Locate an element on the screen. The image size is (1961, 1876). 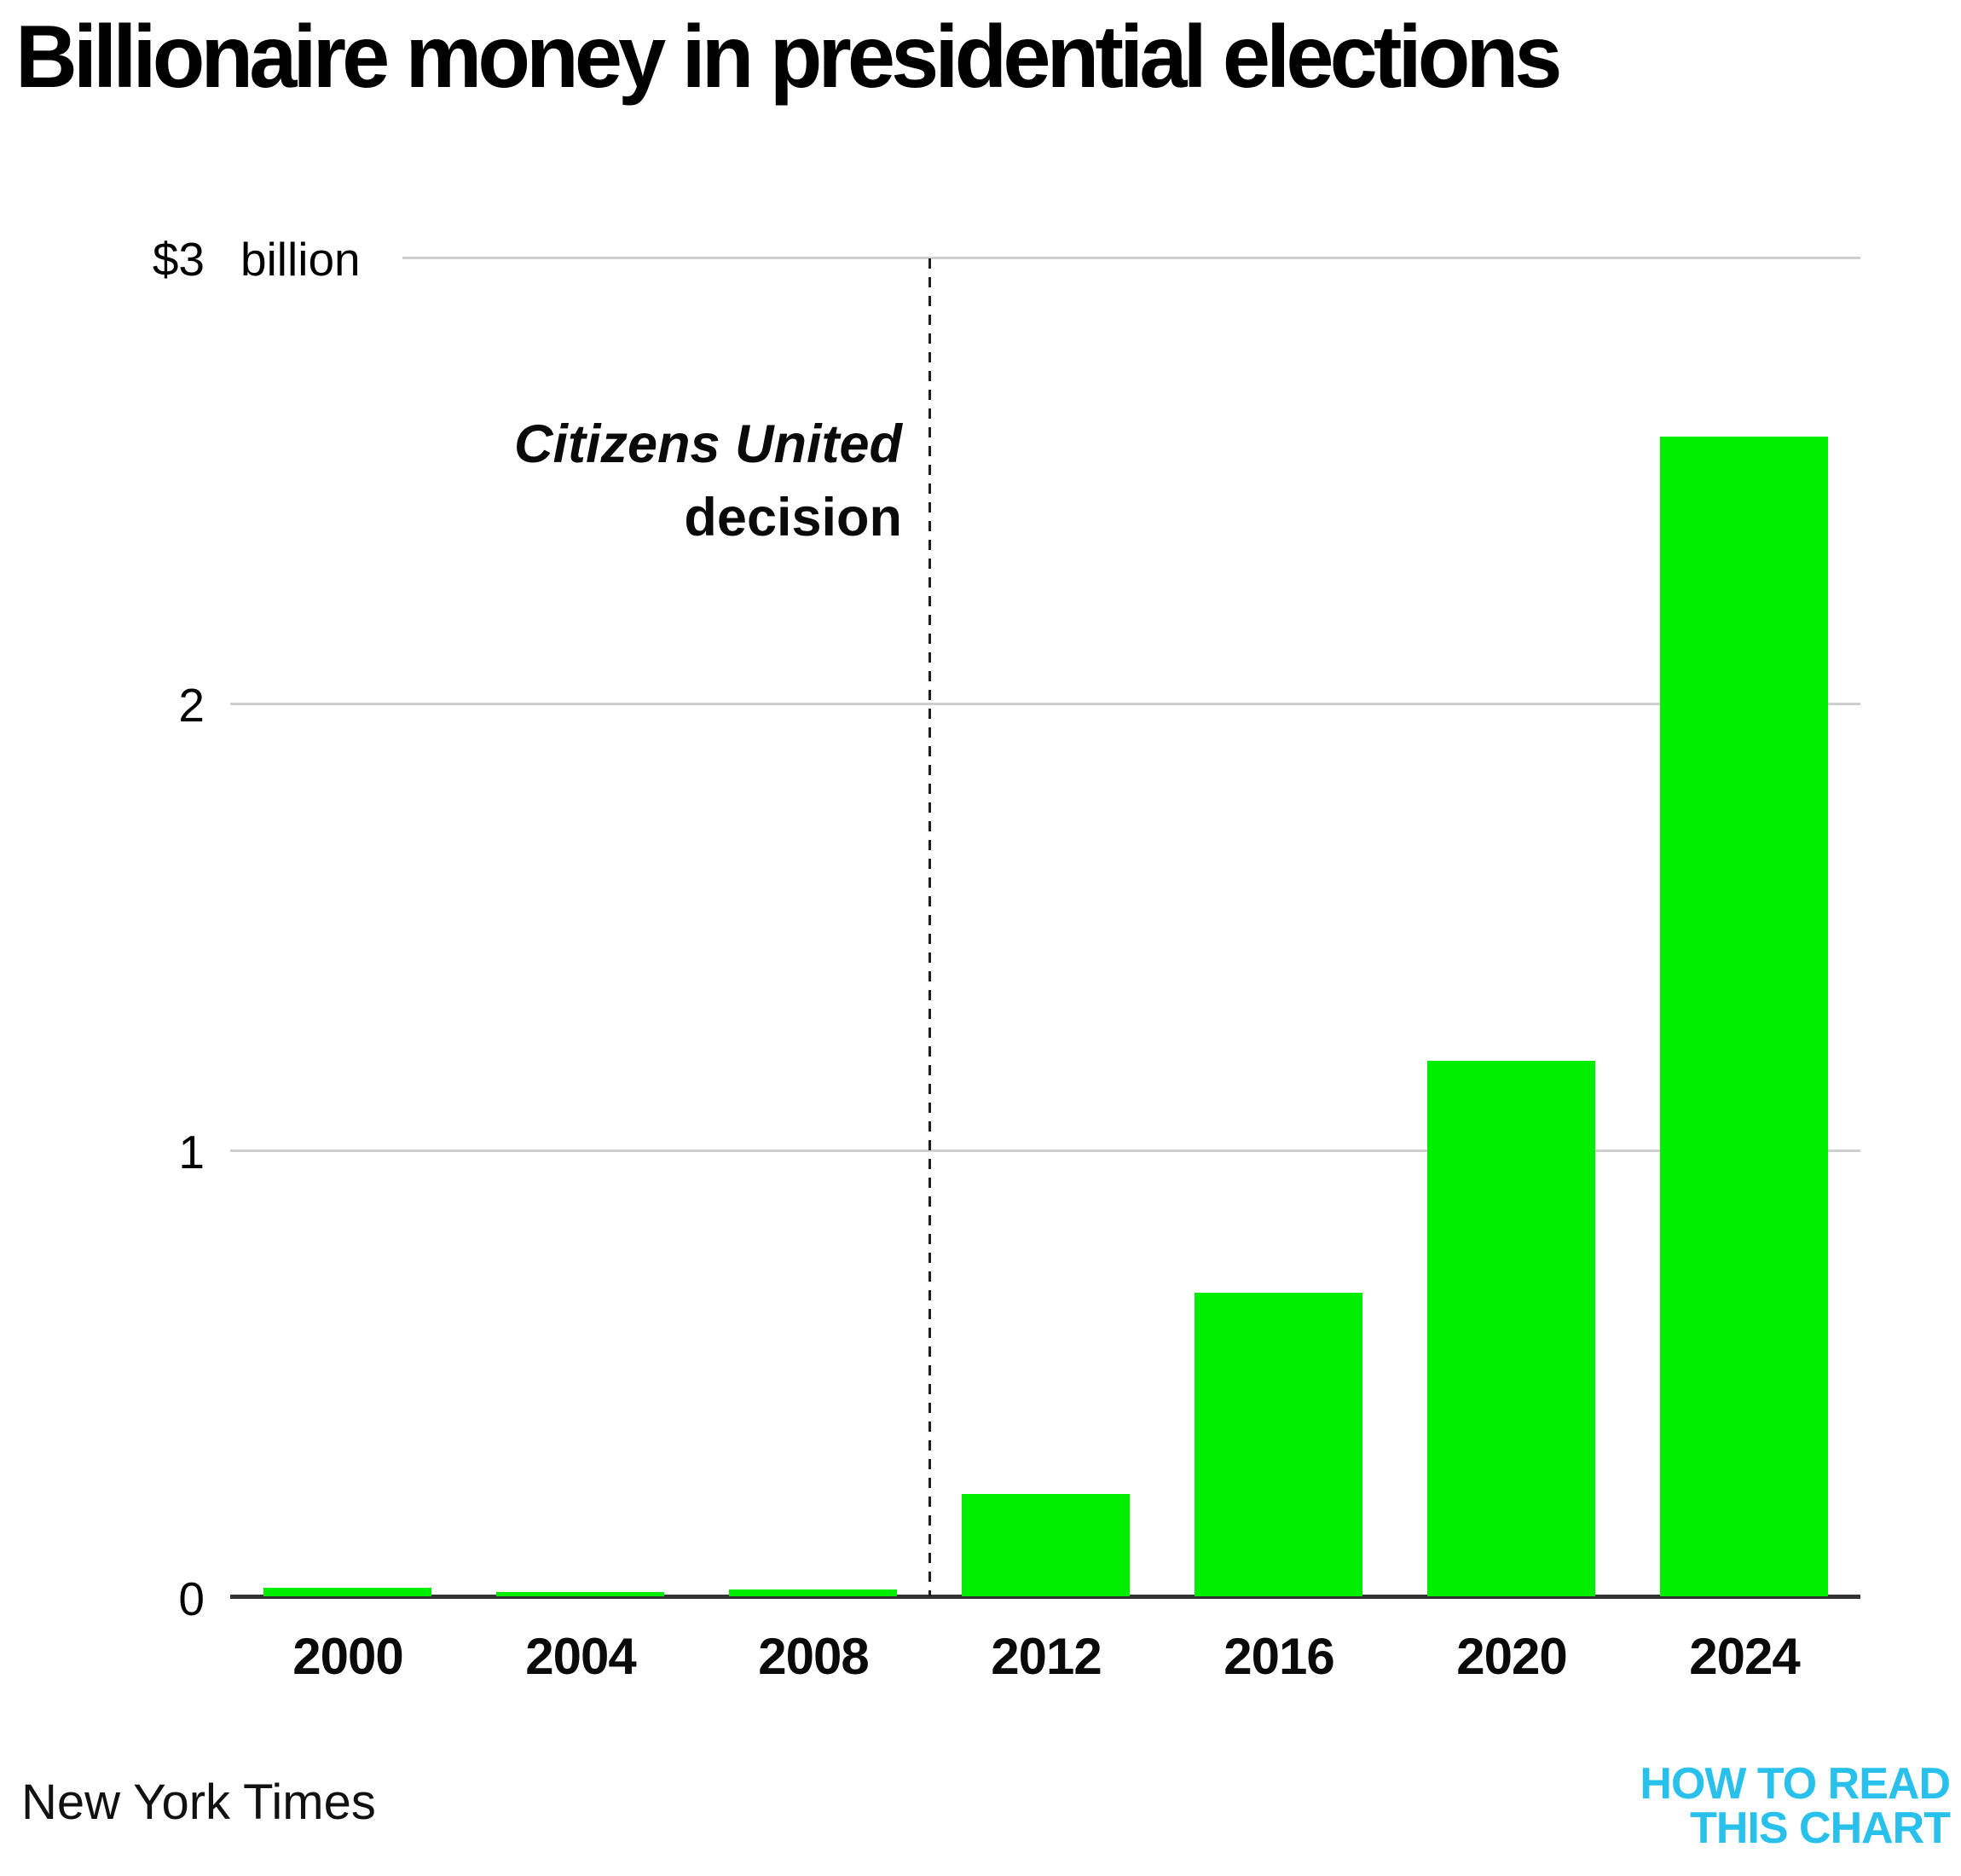
source-label: New York Times is located at coordinates (198, 1803).